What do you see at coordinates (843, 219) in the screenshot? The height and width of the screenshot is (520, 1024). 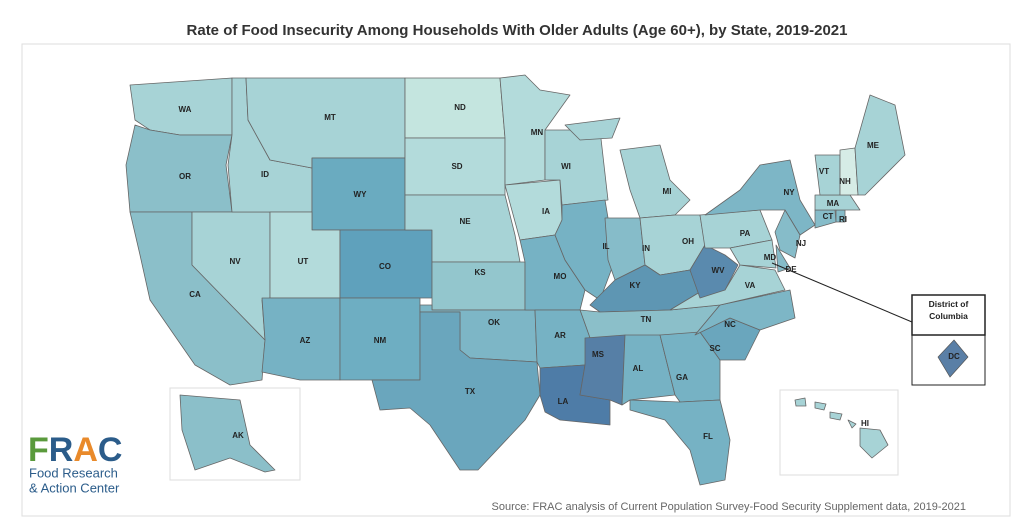 I see `state-label: RI` at bounding box center [843, 219].